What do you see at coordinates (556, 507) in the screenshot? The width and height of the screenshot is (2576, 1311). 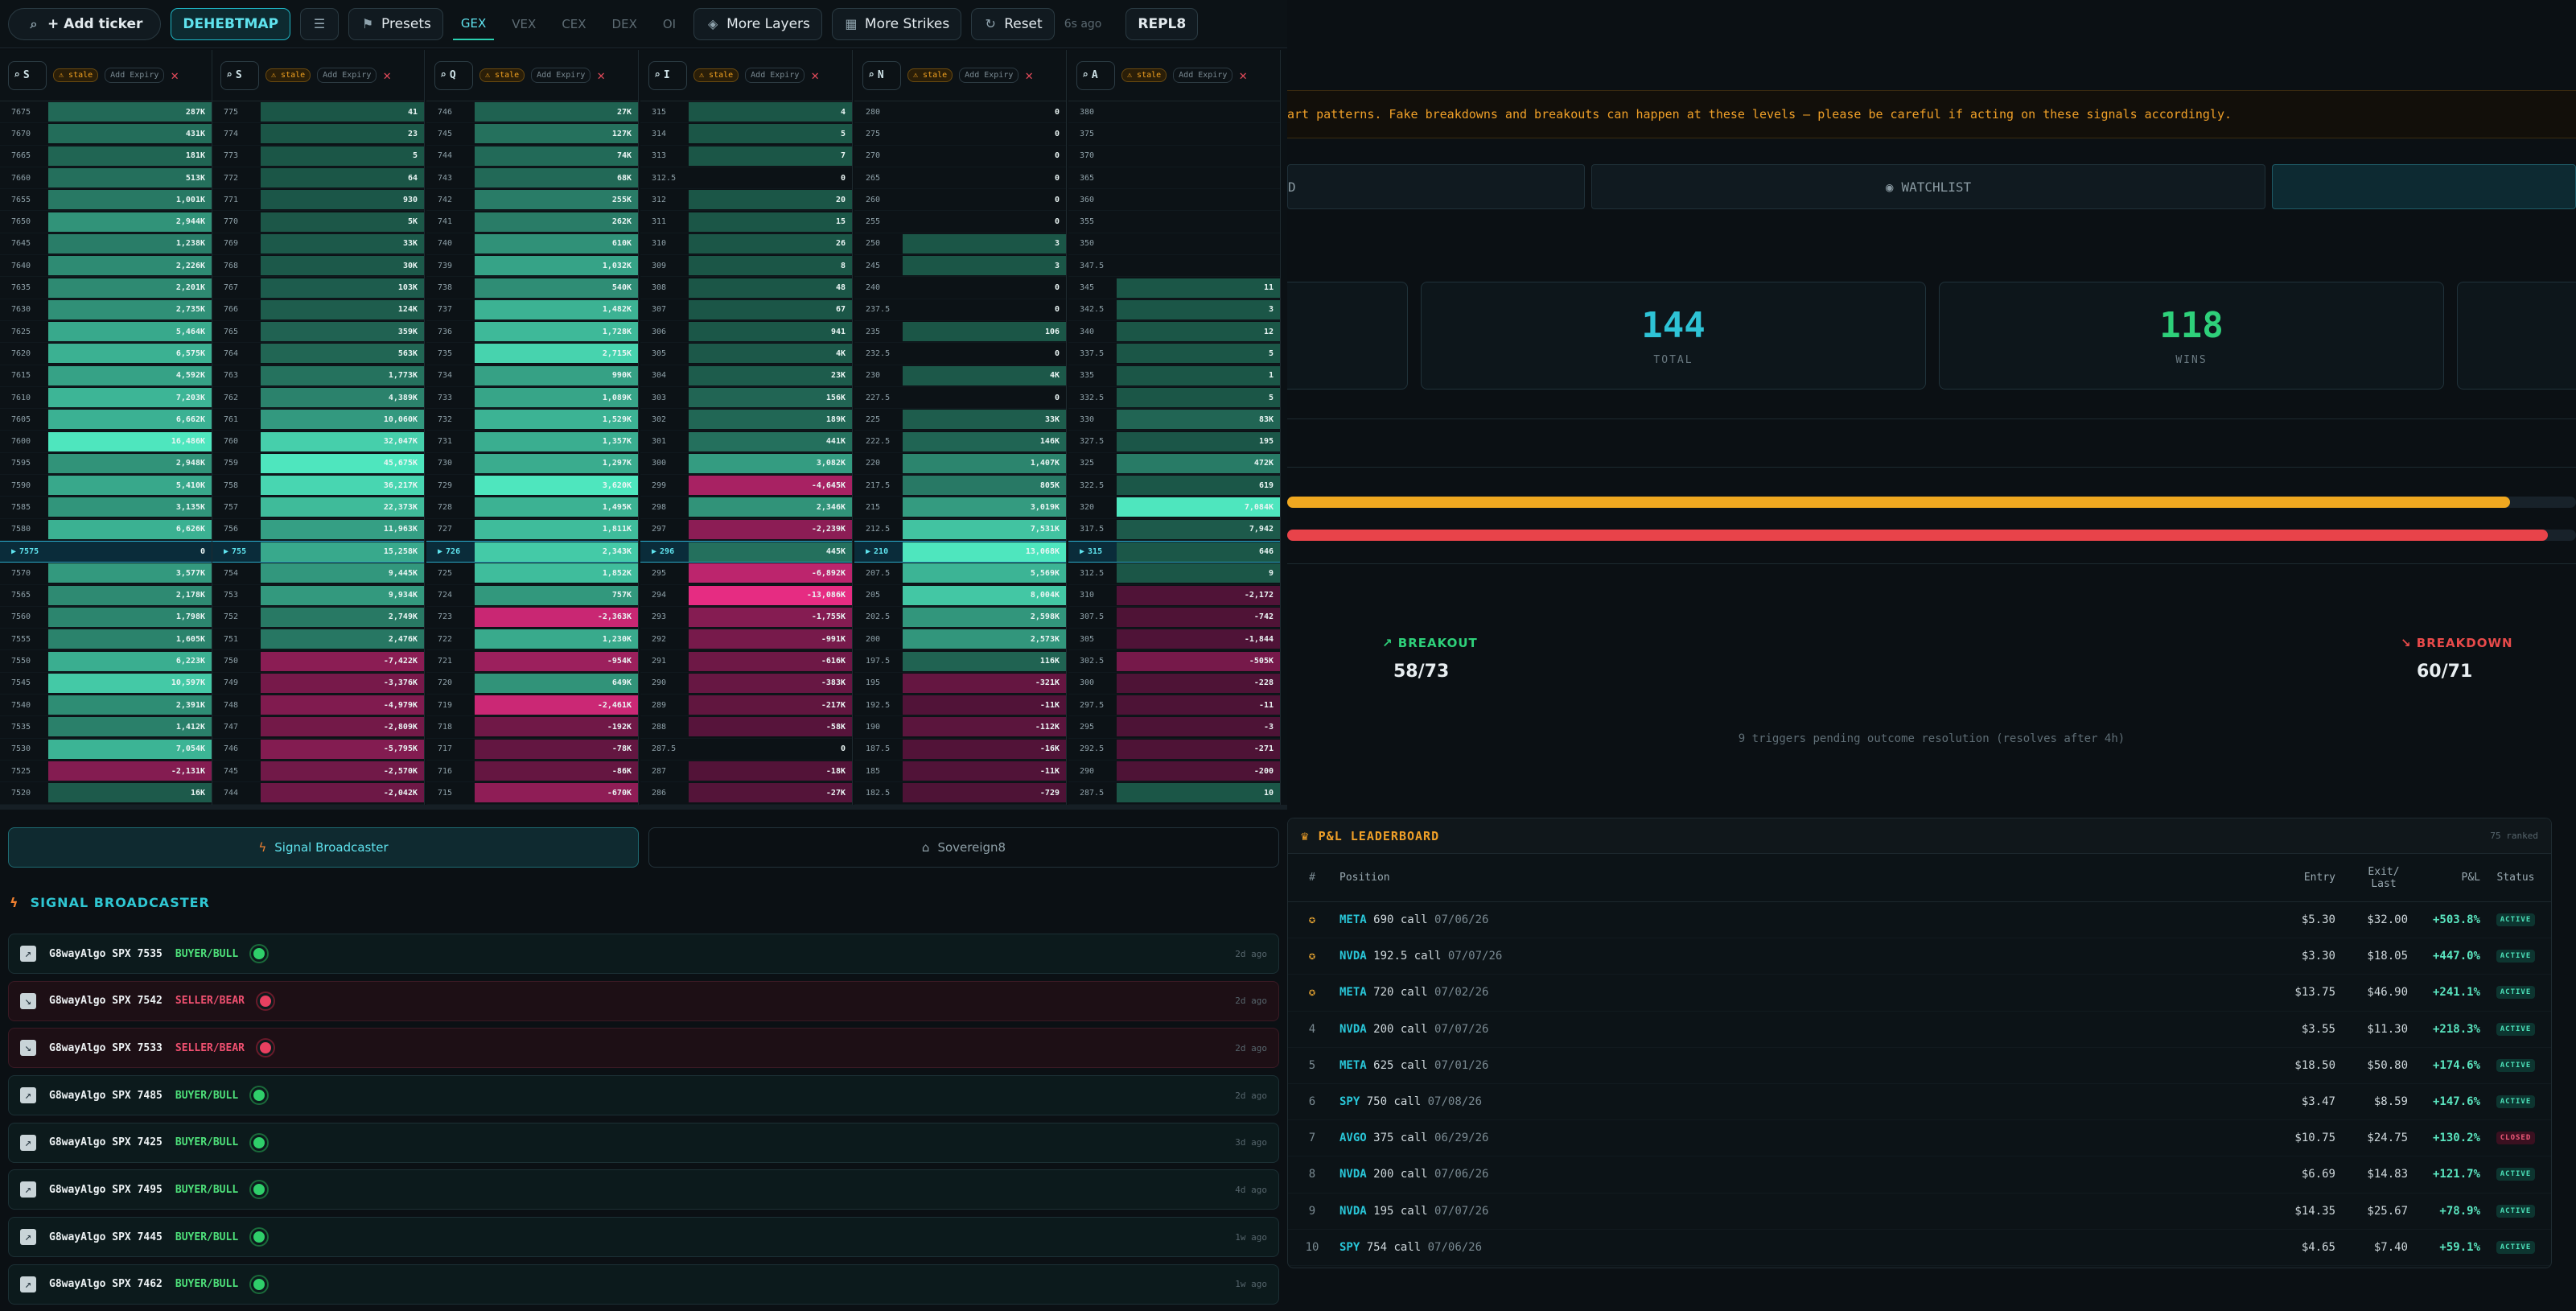 I see `gex-cell: 1,495K` at bounding box center [556, 507].